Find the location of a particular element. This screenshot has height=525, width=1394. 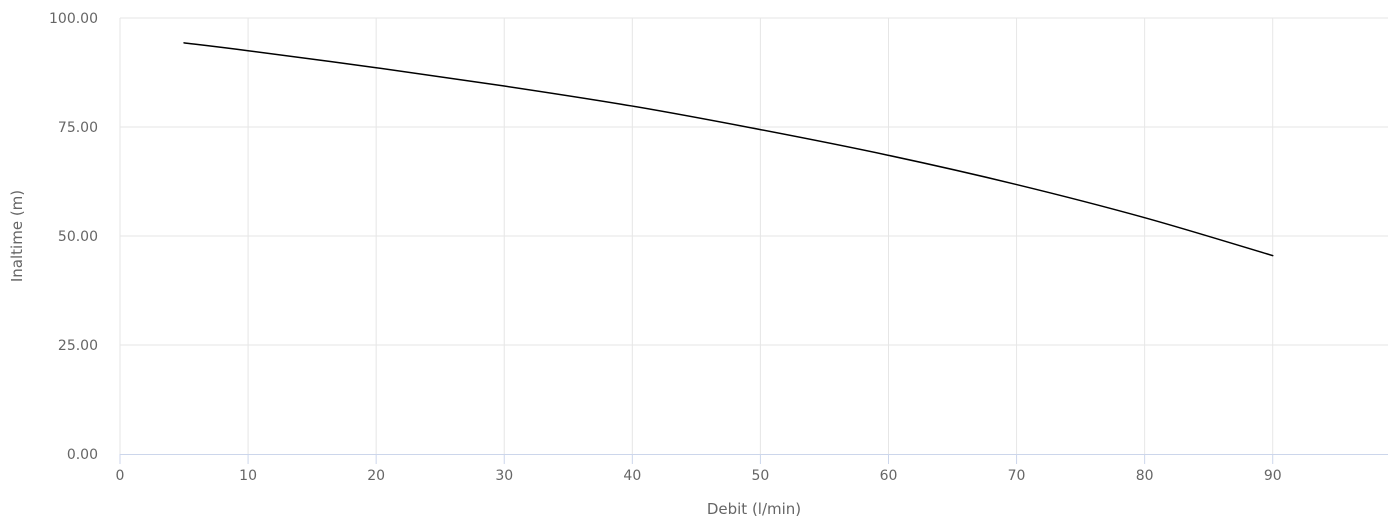

x-tick-label: 10 is located at coordinates (248, 476).